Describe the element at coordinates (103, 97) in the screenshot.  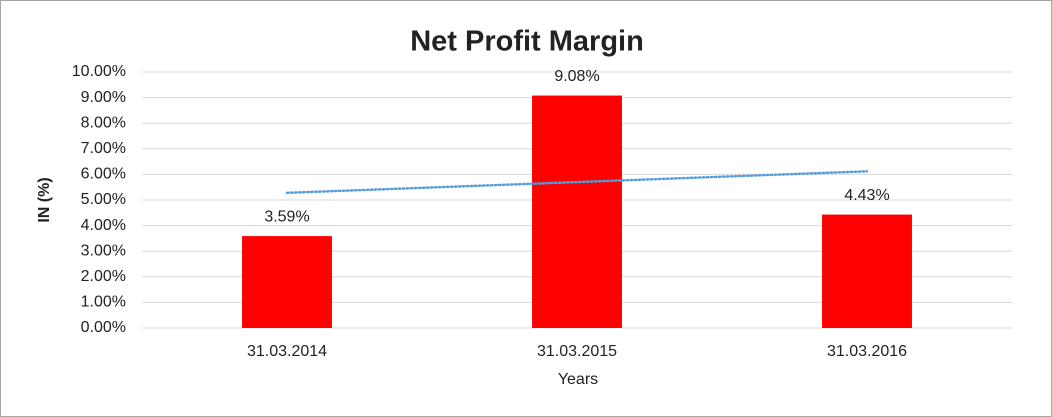
I see `y-tick-label: 9.00%` at that location.